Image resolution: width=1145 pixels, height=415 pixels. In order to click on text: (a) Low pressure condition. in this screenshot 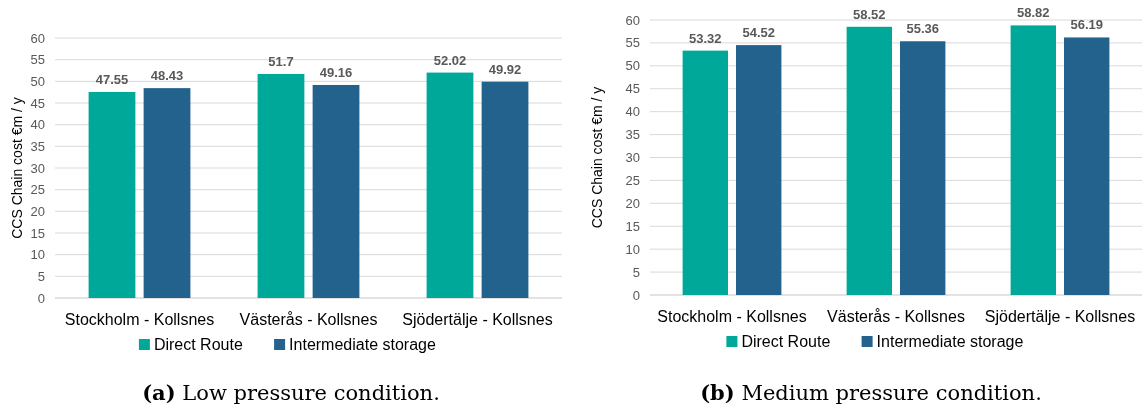, I will do `click(291, 392)`.